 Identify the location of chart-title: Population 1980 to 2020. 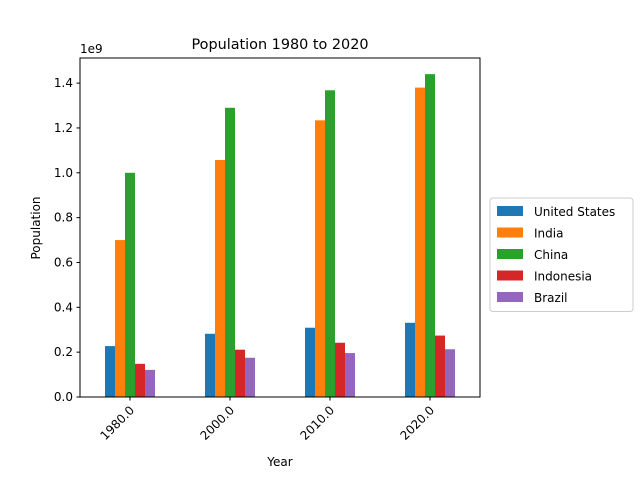
(279, 45).